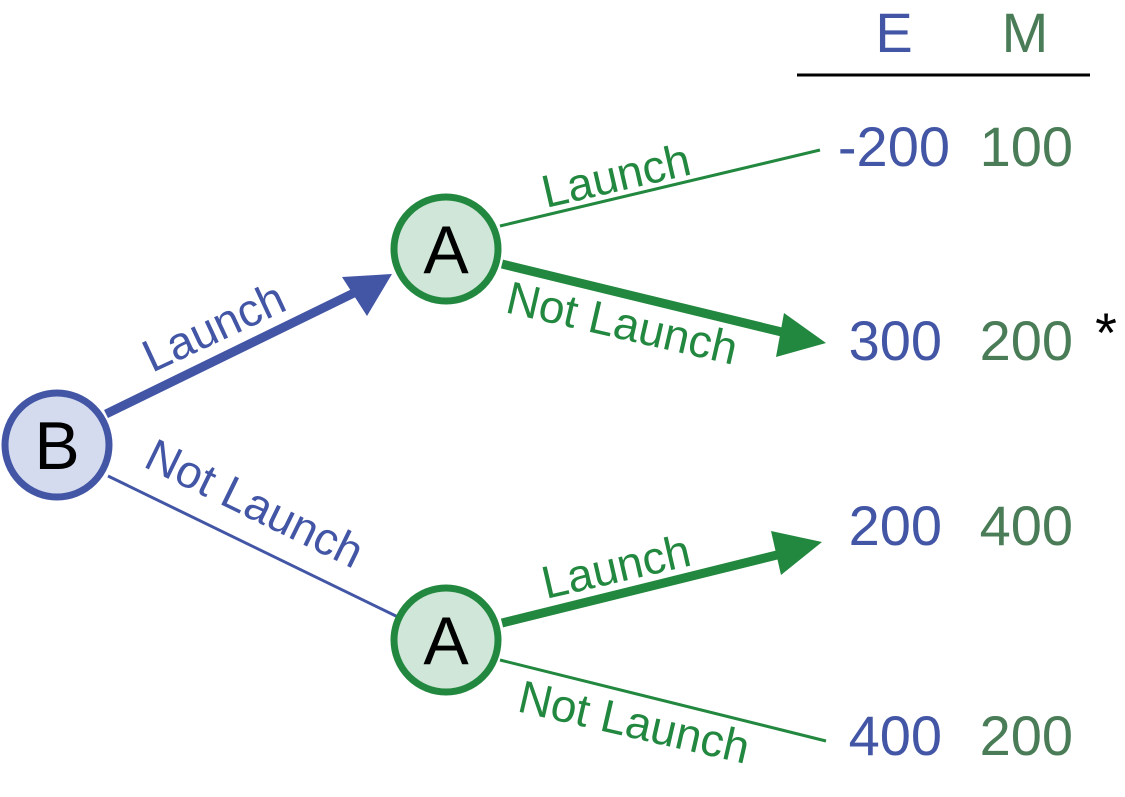 This screenshot has width=1125, height=797. What do you see at coordinates (801, 335) in the screenshot?
I see `arrowhead-upper-not-launch` at bounding box center [801, 335].